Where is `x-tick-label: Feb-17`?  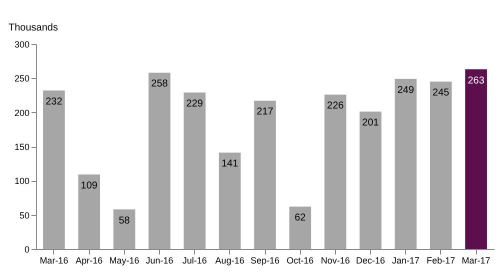 x-tick-label: Feb-17 is located at coordinates (441, 261).